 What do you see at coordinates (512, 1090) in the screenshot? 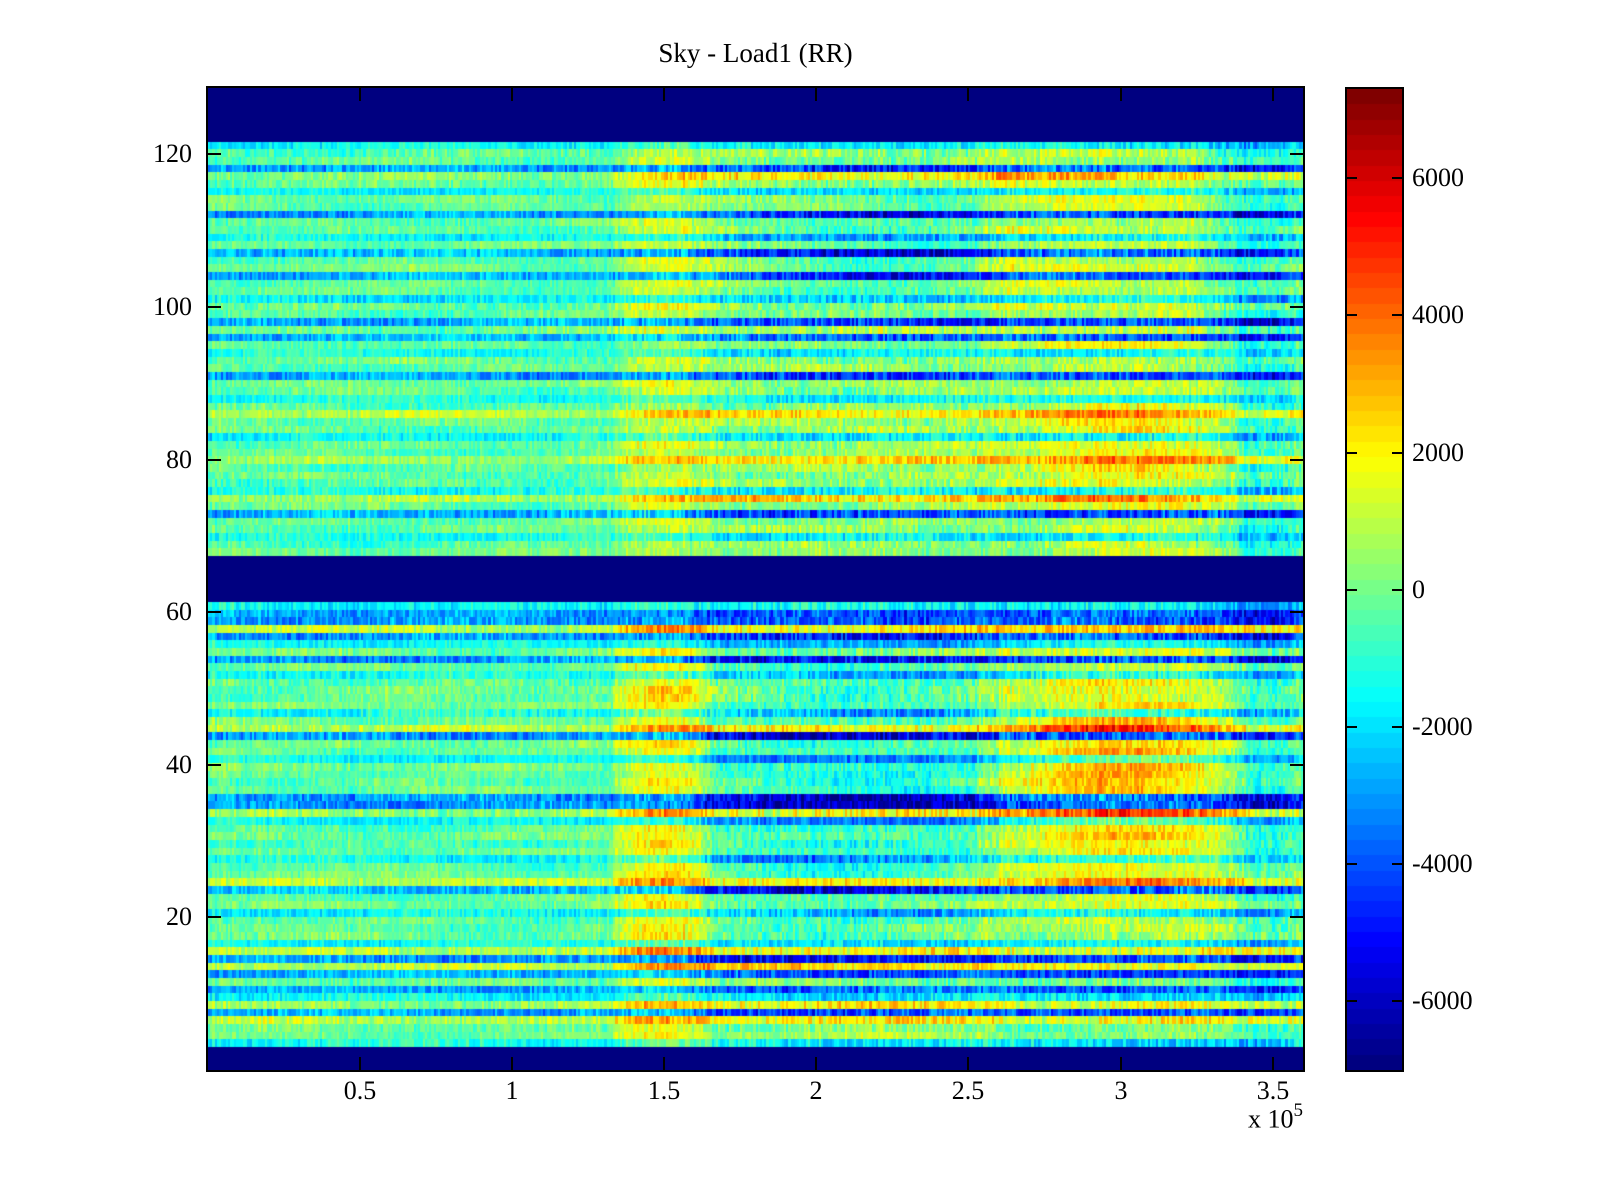
I see `x-tick-label: 1` at bounding box center [512, 1090].